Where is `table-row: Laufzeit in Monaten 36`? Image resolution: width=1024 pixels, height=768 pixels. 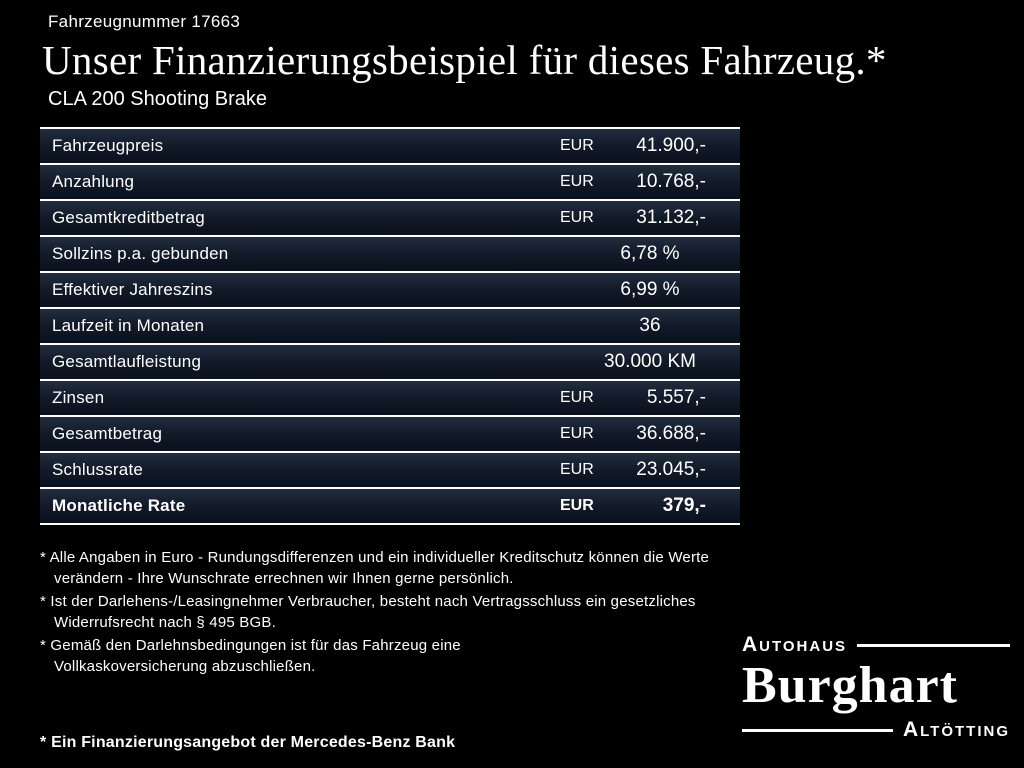
table-row: Laufzeit in Monaten 36 is located at coordinates (390, 327).